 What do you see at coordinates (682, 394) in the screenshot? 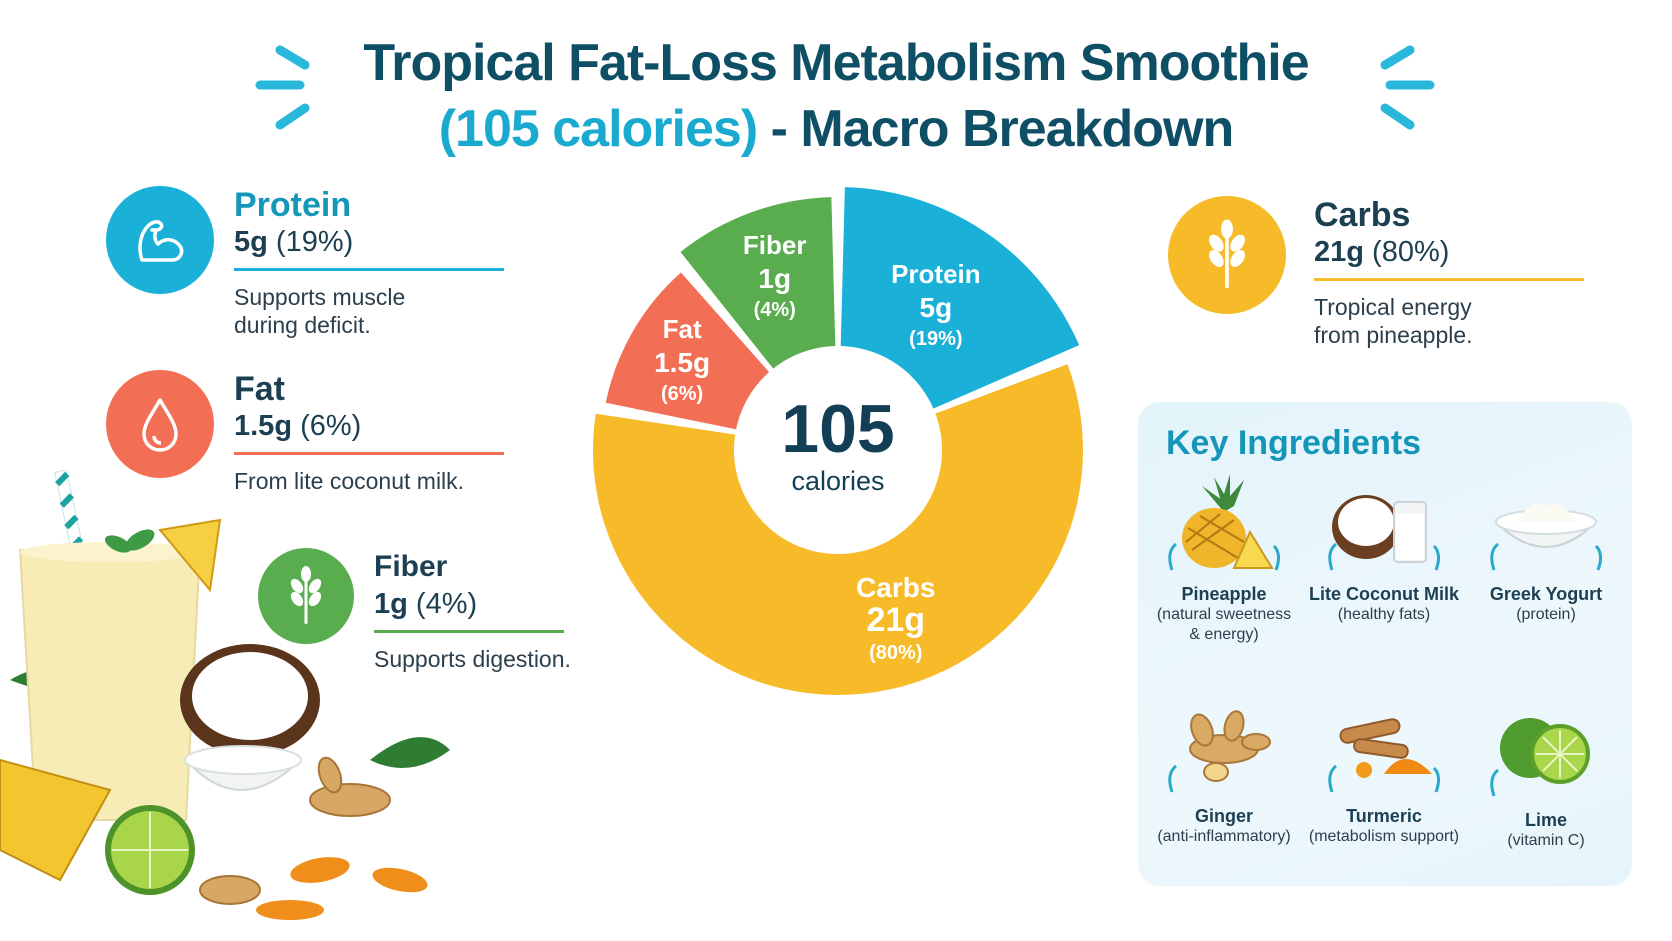
I see `slice-label-fat-percent: (6%)` at bounding box center [682, 394].